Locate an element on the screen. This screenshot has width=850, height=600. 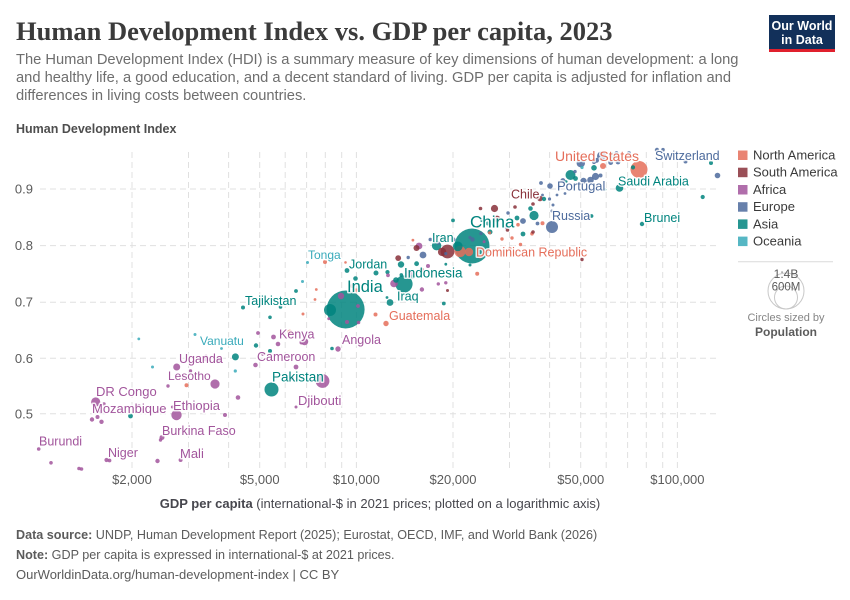
svg-text: in Data is located at coordinates (802, 40).